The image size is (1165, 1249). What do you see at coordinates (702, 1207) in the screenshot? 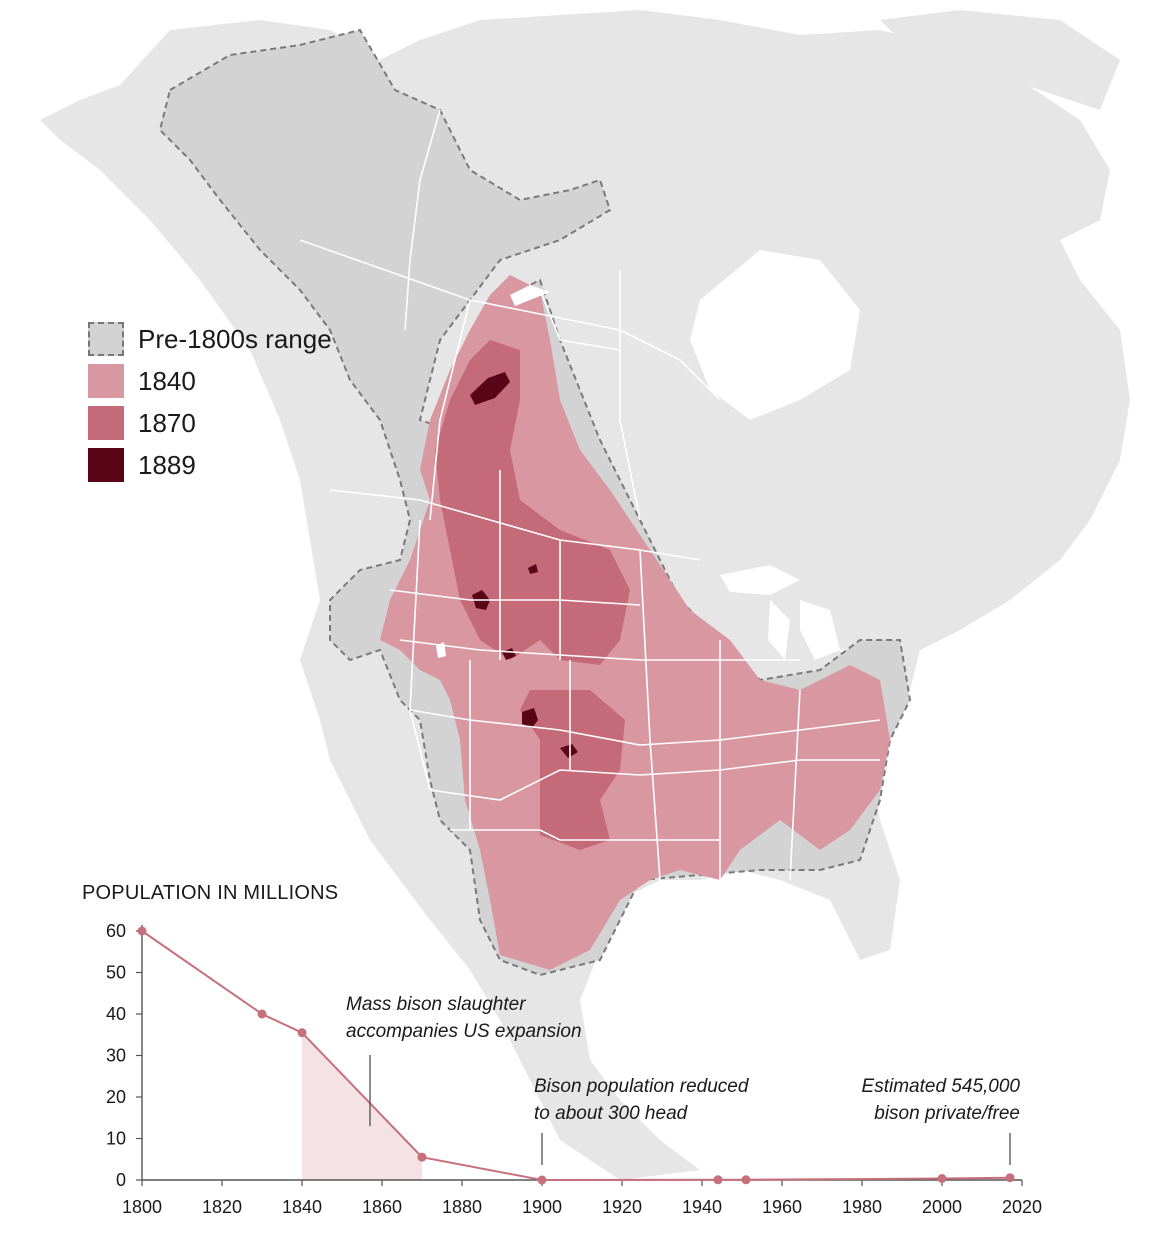
I see `x-tick-label: 1940` at bounding box center [702, 1207].